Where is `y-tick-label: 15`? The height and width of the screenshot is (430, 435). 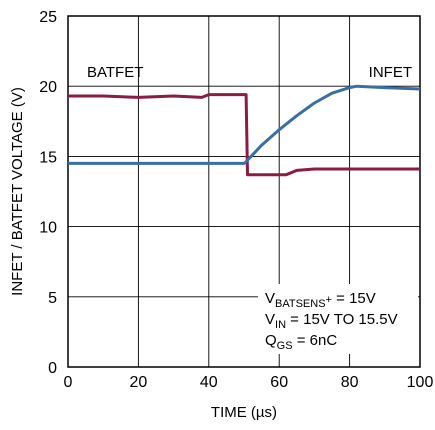
y-tick-label: 15 is located at coordinates (48, 157).